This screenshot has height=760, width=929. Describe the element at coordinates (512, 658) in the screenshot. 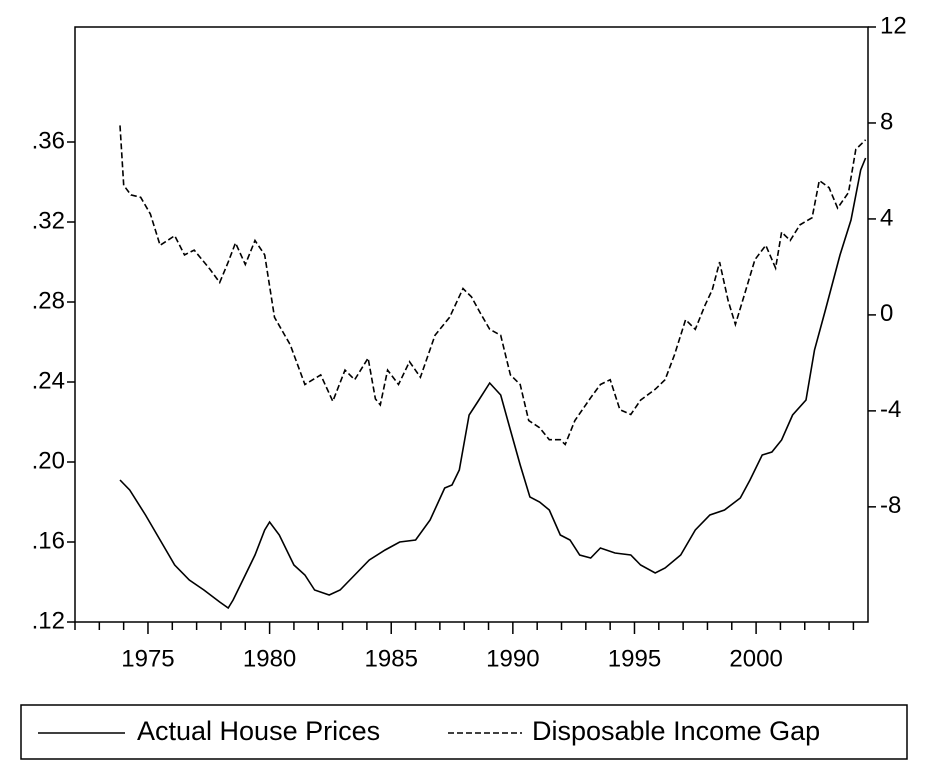

I see `x-tick-label: 1990` at that location.